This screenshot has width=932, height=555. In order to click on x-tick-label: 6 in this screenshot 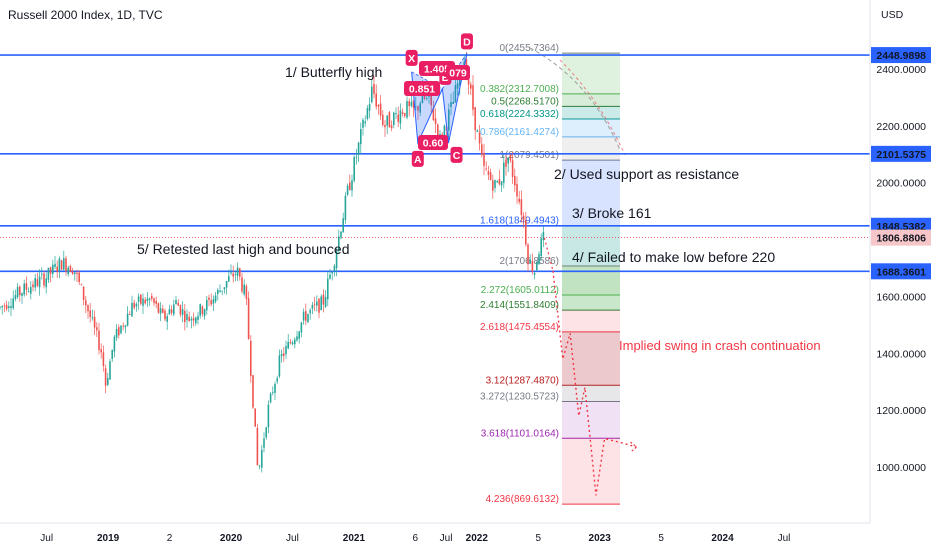, I will do `click(416, 538)`.